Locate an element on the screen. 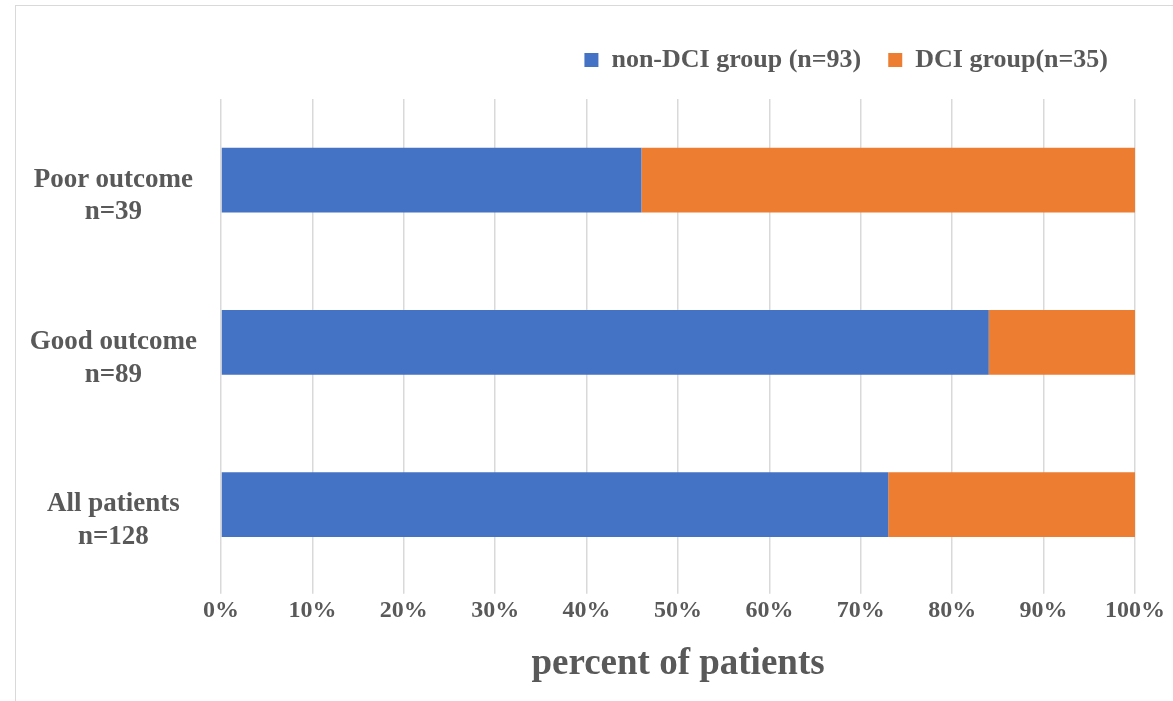 Image resolution: width=1173 pixels, height=701 pixels. y-tick-label: Good outcome n=89 is located at coordinates (113, 356).